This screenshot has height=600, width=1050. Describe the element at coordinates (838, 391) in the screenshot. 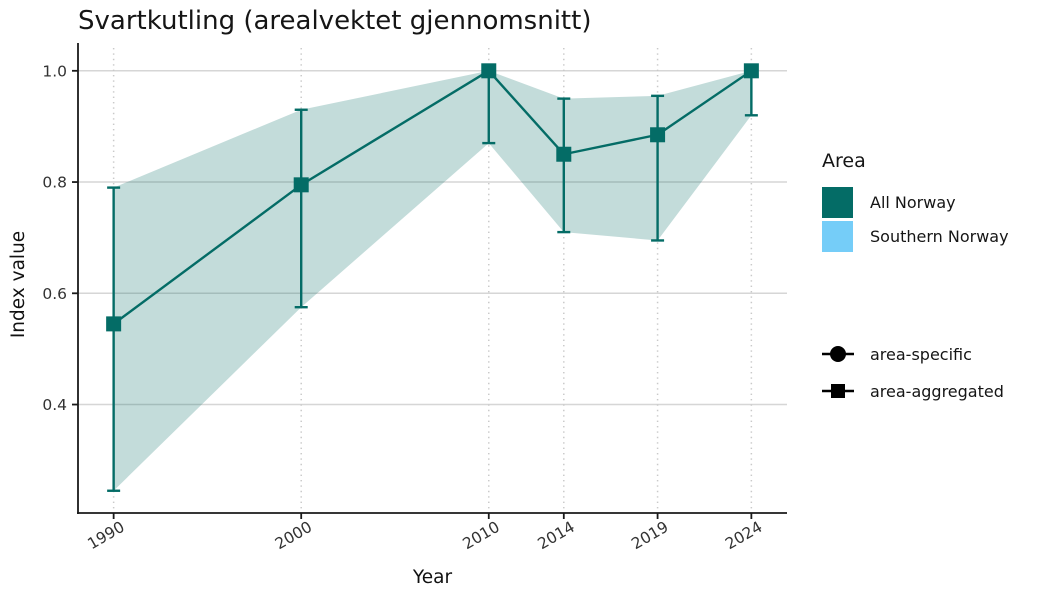

I see `square-marker-icon` at that location.